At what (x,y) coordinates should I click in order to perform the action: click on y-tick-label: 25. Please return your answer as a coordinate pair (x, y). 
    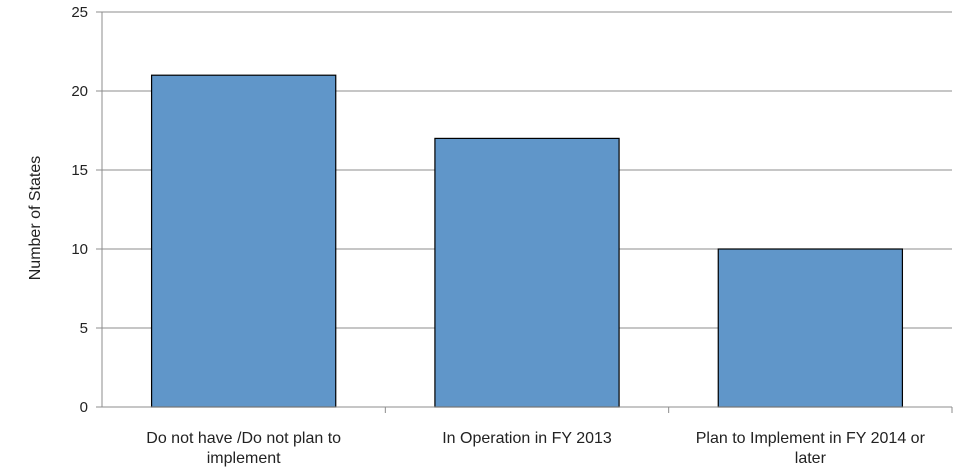
    Looking at the image, I should click on (79, 12).